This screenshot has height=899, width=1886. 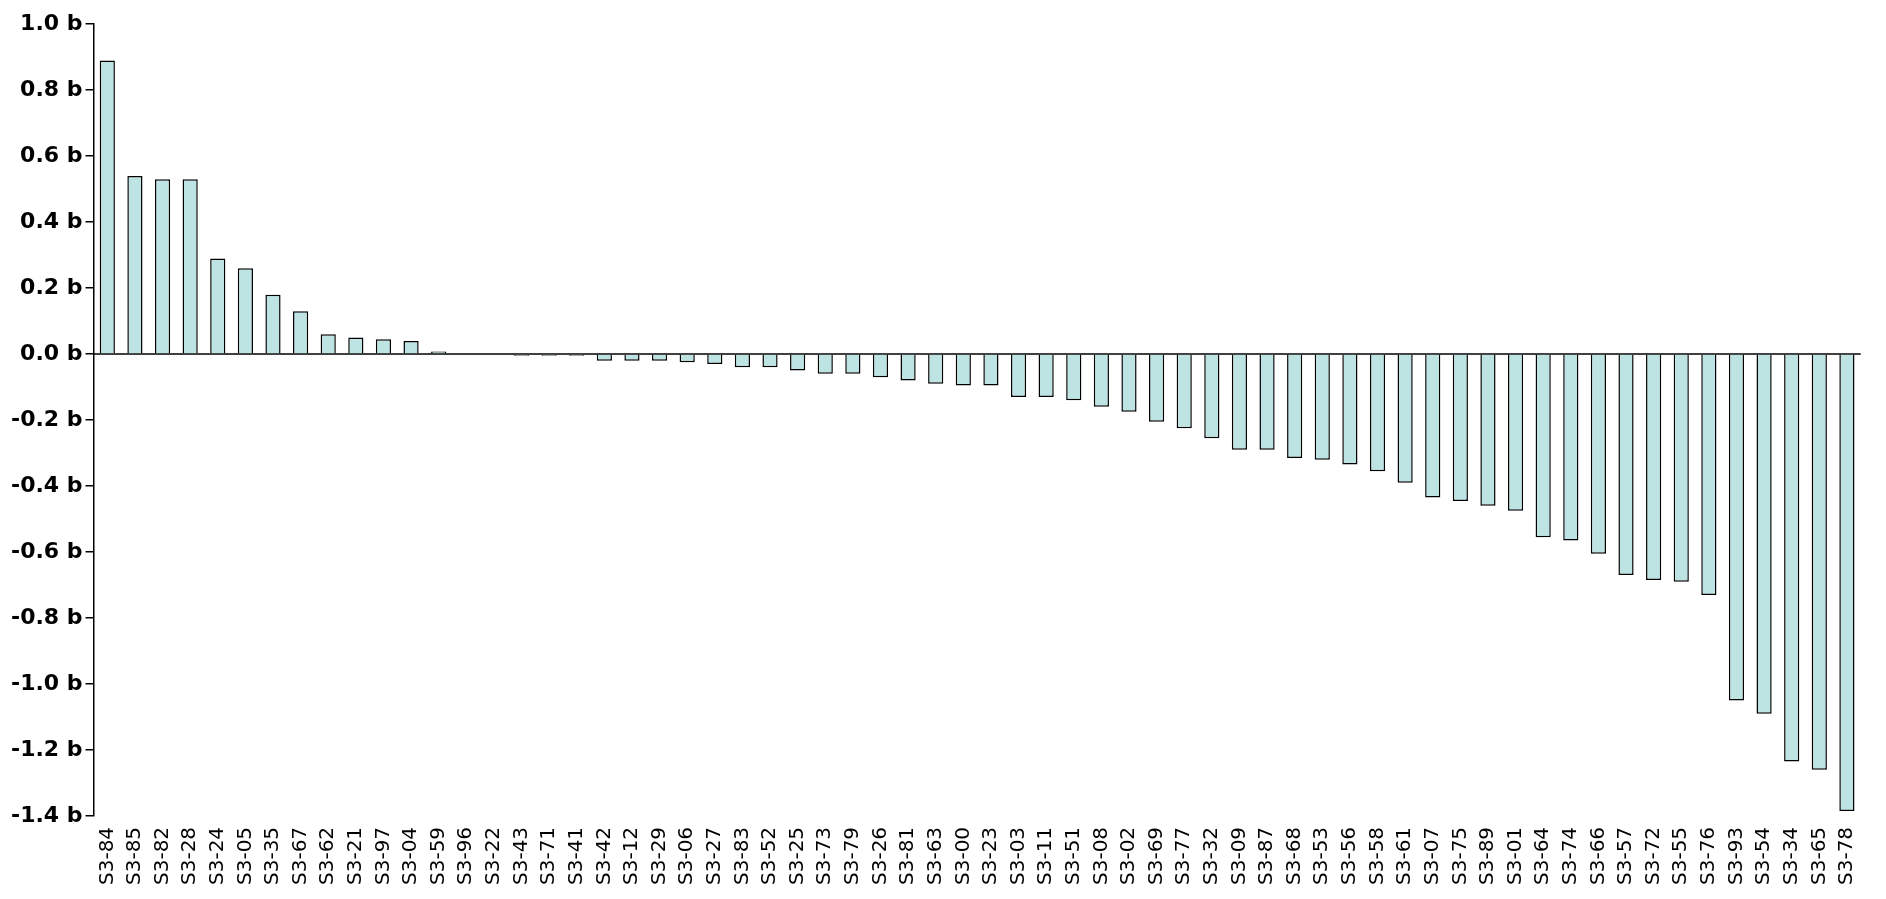 I want to click on x-tick-label: S3-78, so click(x=1845, y=856).